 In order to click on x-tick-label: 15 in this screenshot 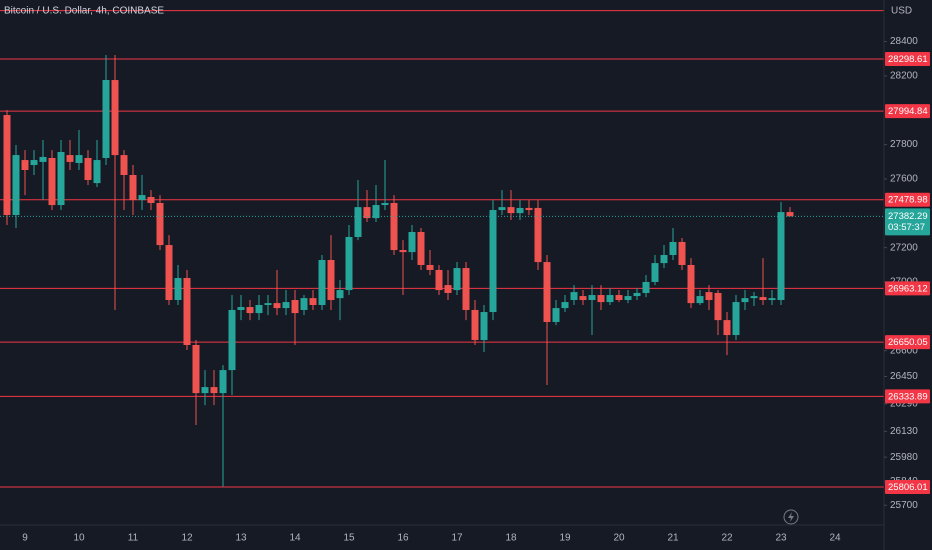, I will do `click(349, 538)`.